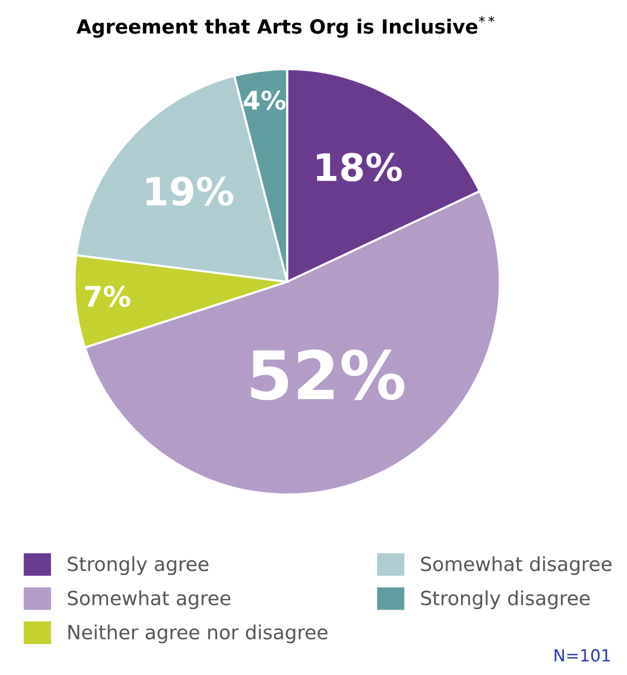 The image size is (627, 675). I want to click on data-label: 52%, so click(327, 374).